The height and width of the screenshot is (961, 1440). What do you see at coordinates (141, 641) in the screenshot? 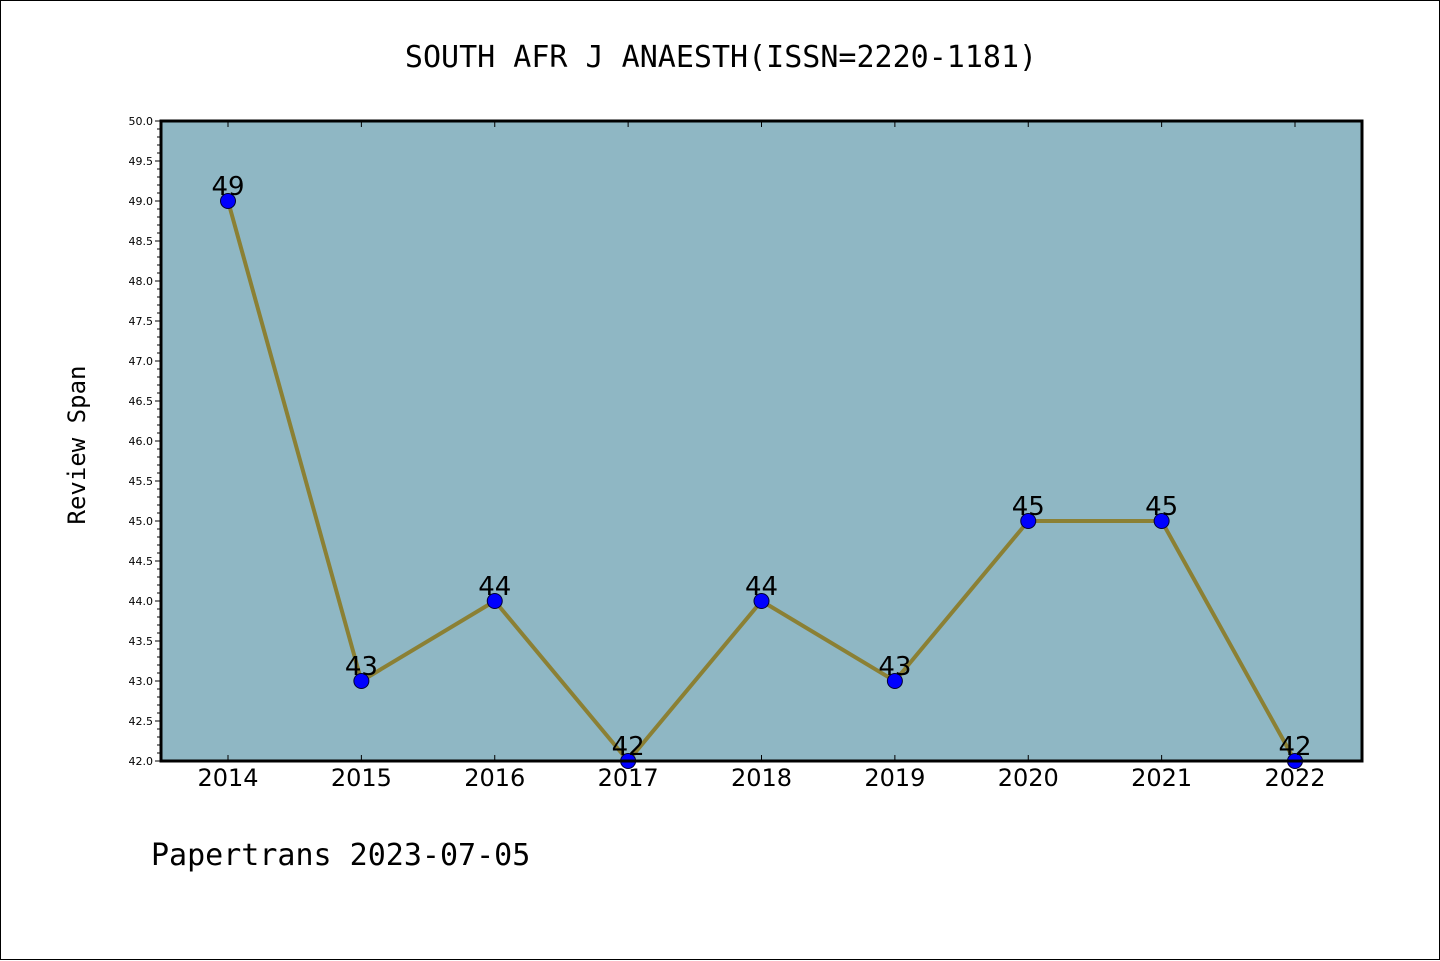
I see `y-tick-label: 43.5` at bounding box center [141, 641].